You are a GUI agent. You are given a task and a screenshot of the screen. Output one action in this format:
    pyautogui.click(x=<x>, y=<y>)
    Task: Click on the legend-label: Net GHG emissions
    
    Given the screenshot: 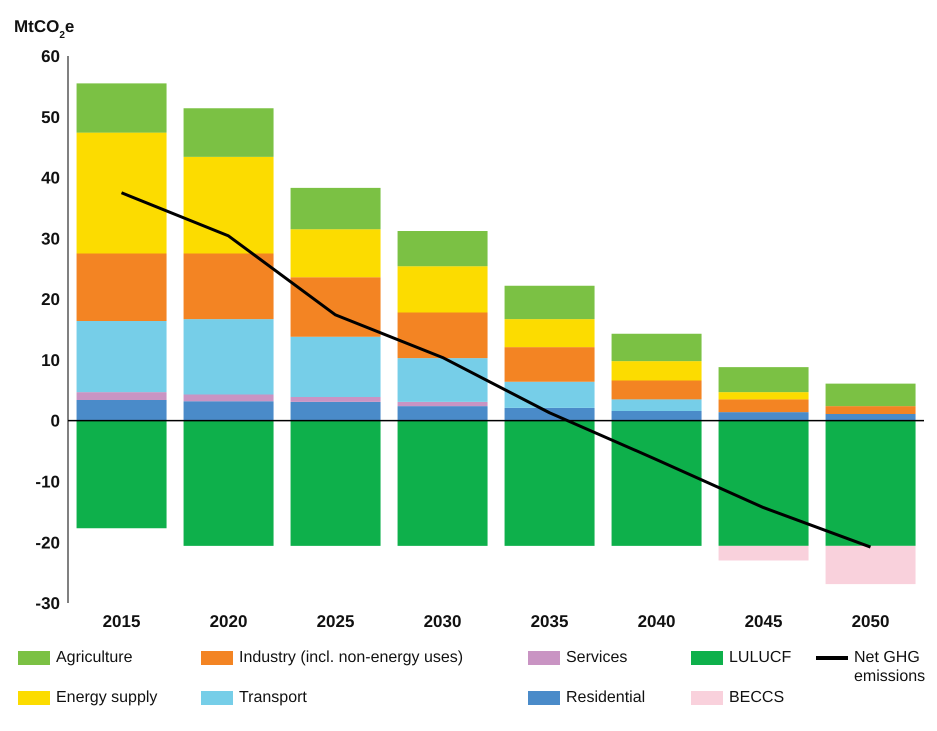 What is the action you would take?
    pyautogui.click(x=890, y=667)
    